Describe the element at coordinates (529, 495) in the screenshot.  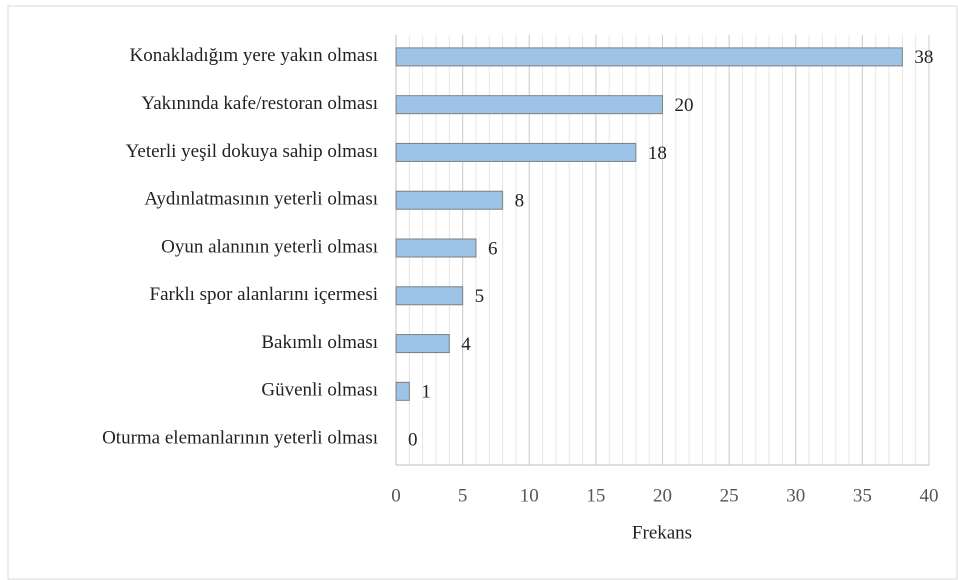
I see `x-tick-label: 10` at that location.